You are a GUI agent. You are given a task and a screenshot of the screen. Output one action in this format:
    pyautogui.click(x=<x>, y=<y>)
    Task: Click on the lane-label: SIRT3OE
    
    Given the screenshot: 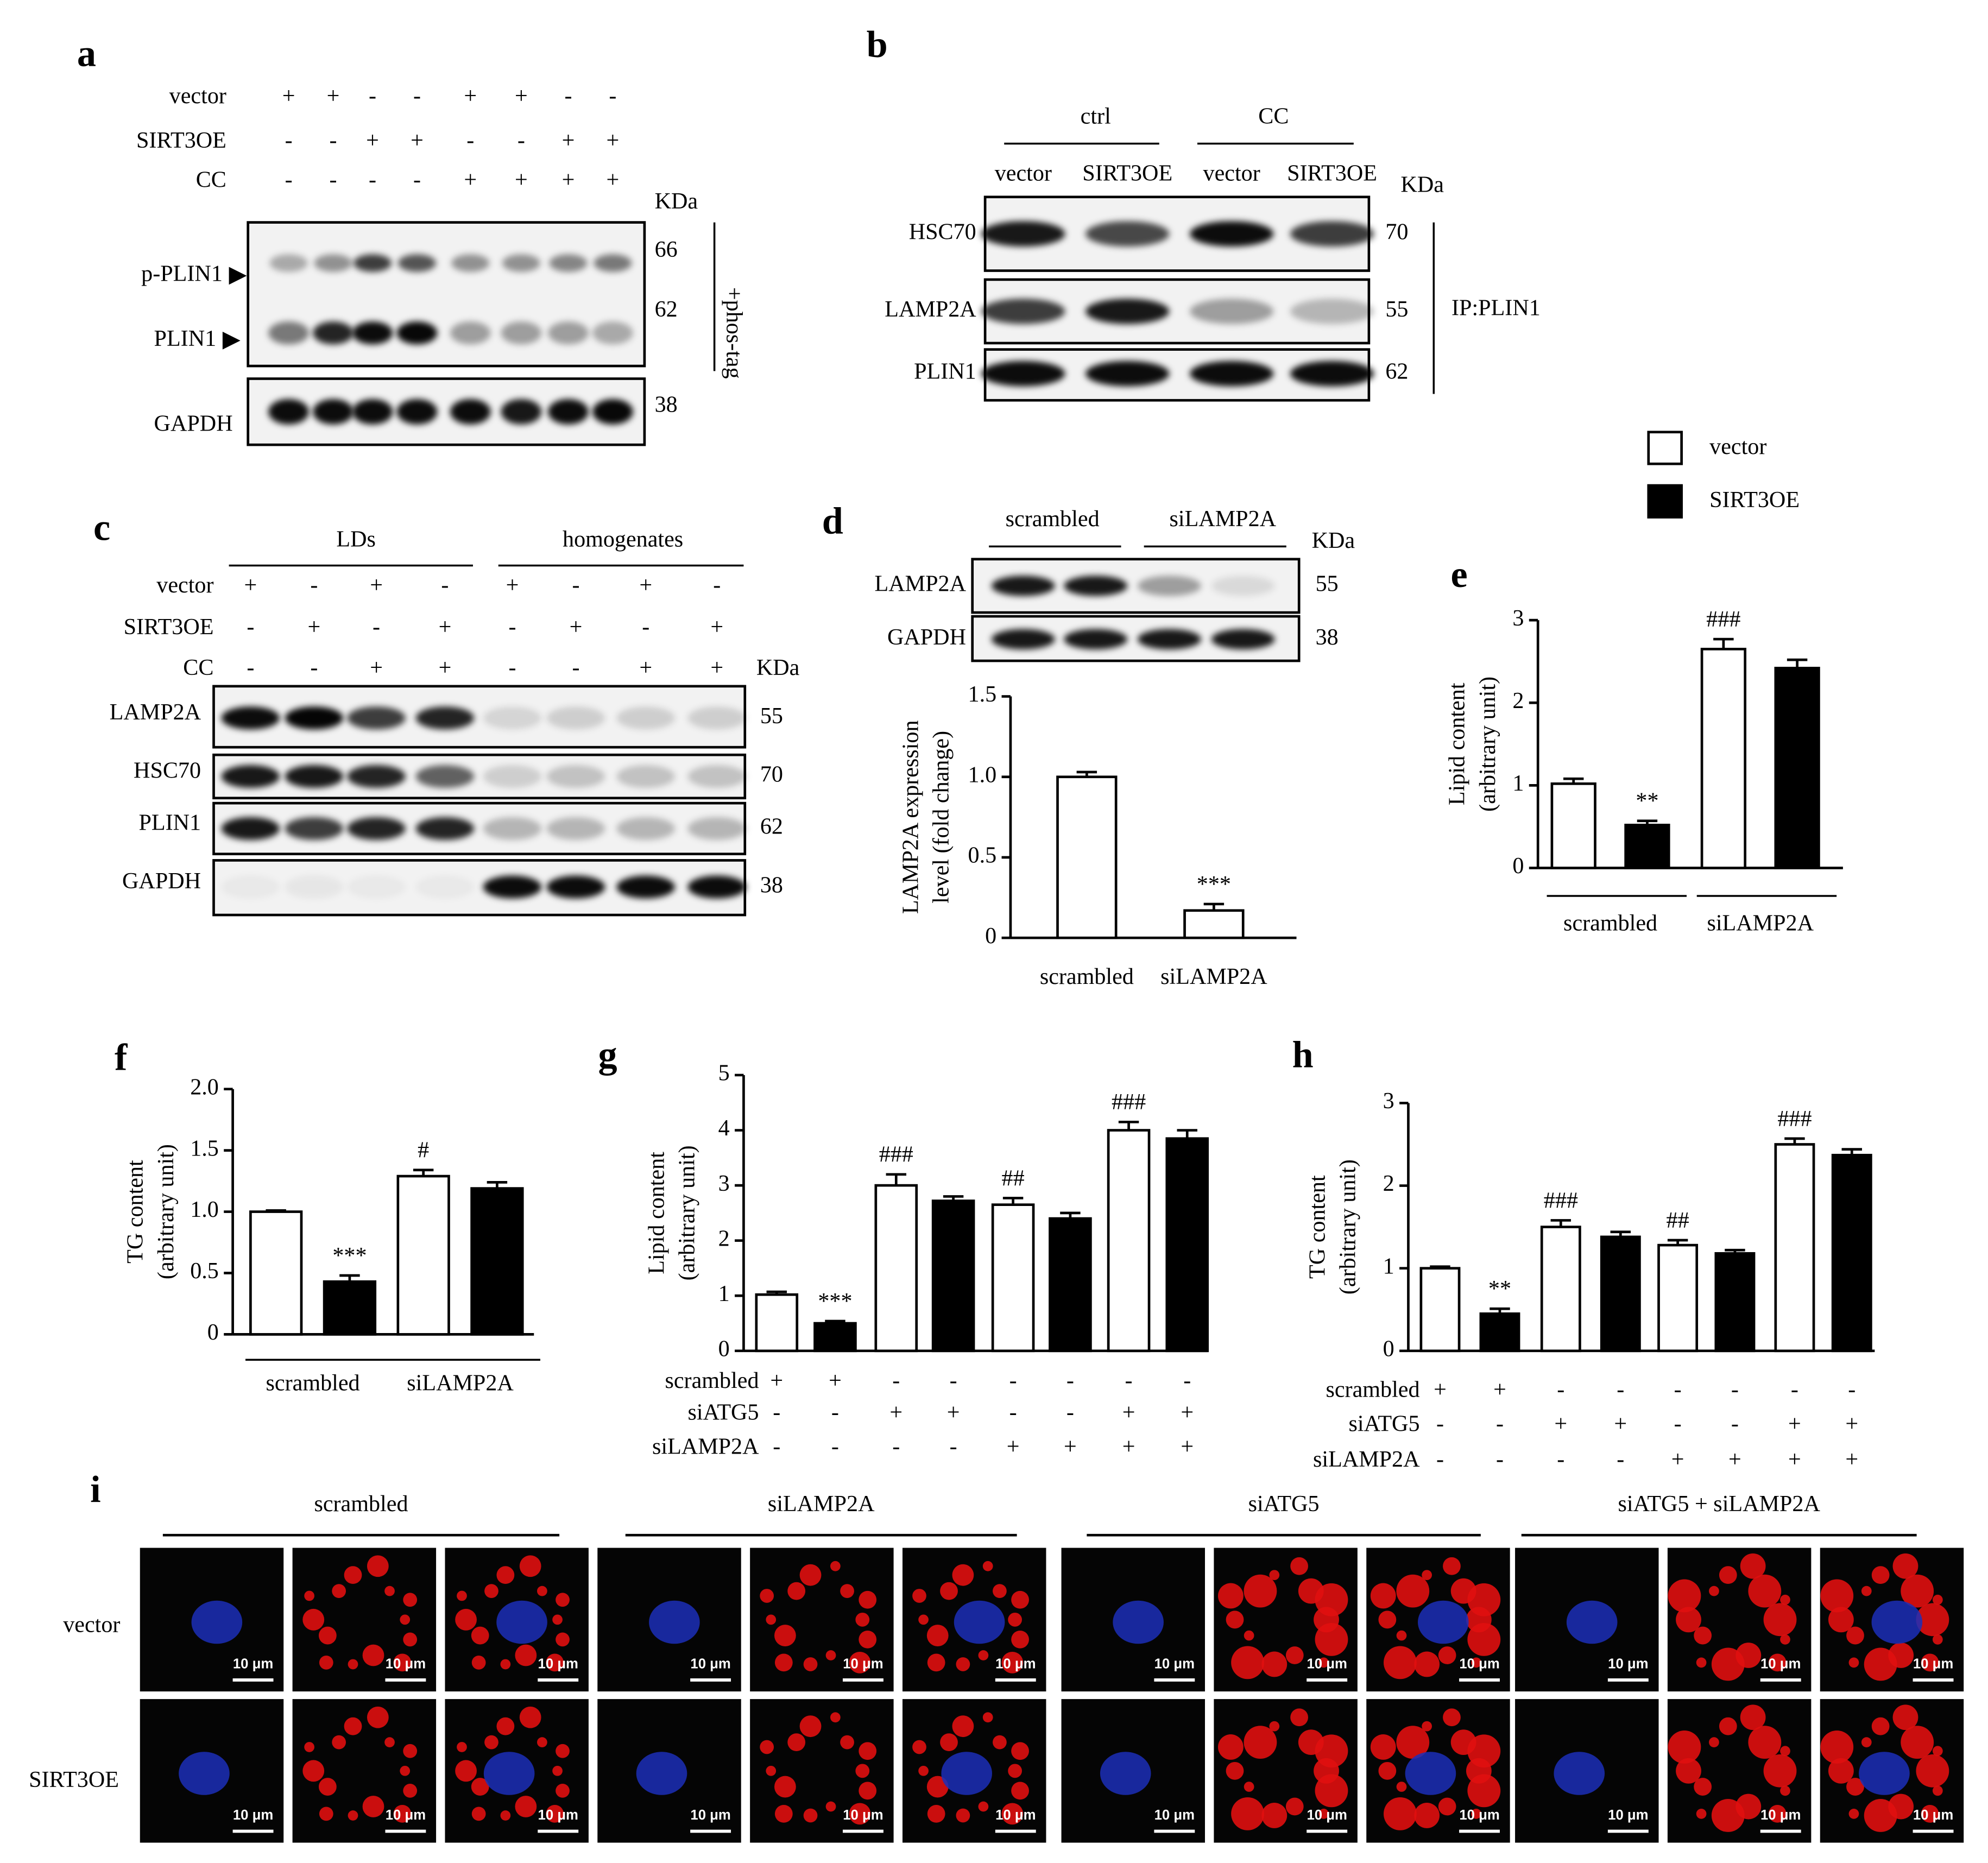 What is the action you would take?
    pyautogui.click(x=1332, y=173)
    